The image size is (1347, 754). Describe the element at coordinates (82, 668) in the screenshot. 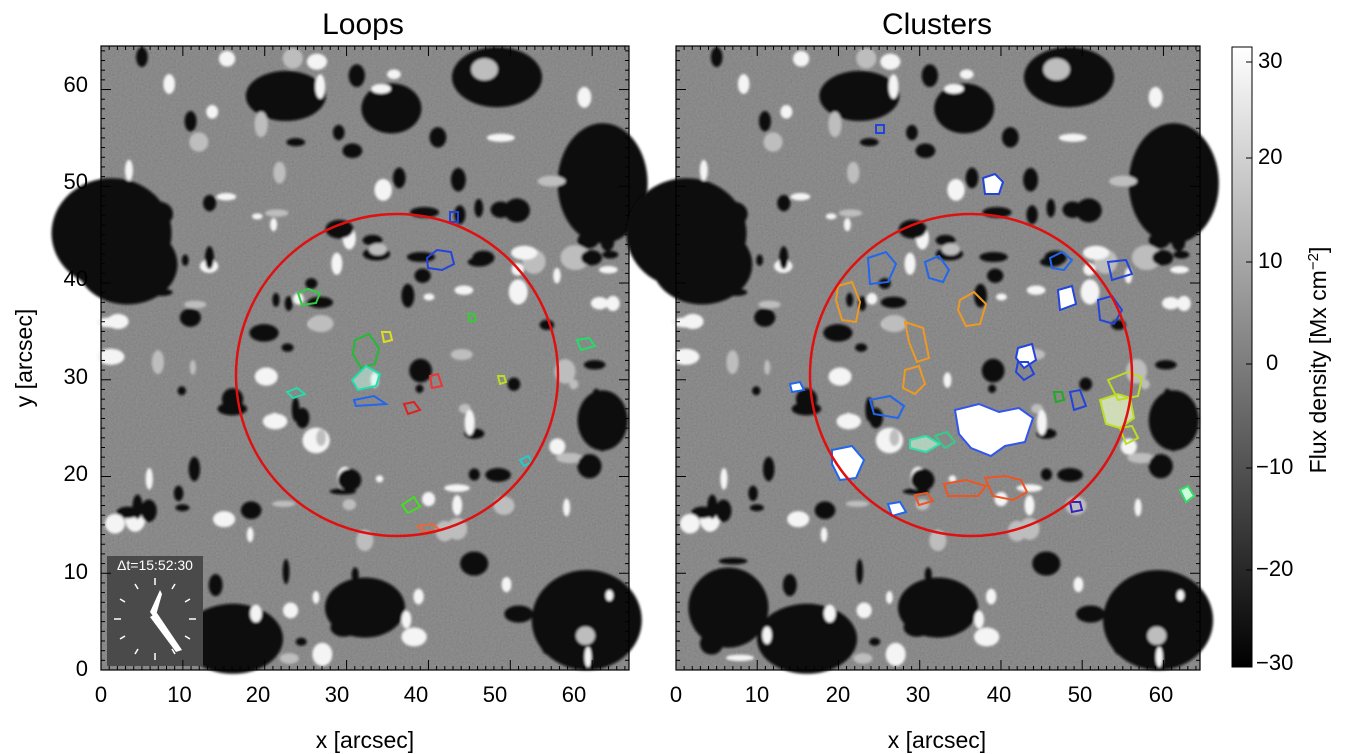

I see `y-tick-label: 0` at that location.